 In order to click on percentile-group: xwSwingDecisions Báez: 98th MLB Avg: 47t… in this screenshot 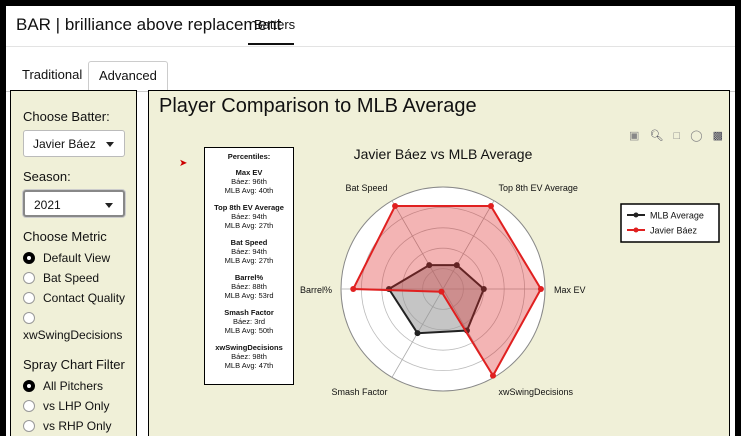, I will do `click(249, 356)`.